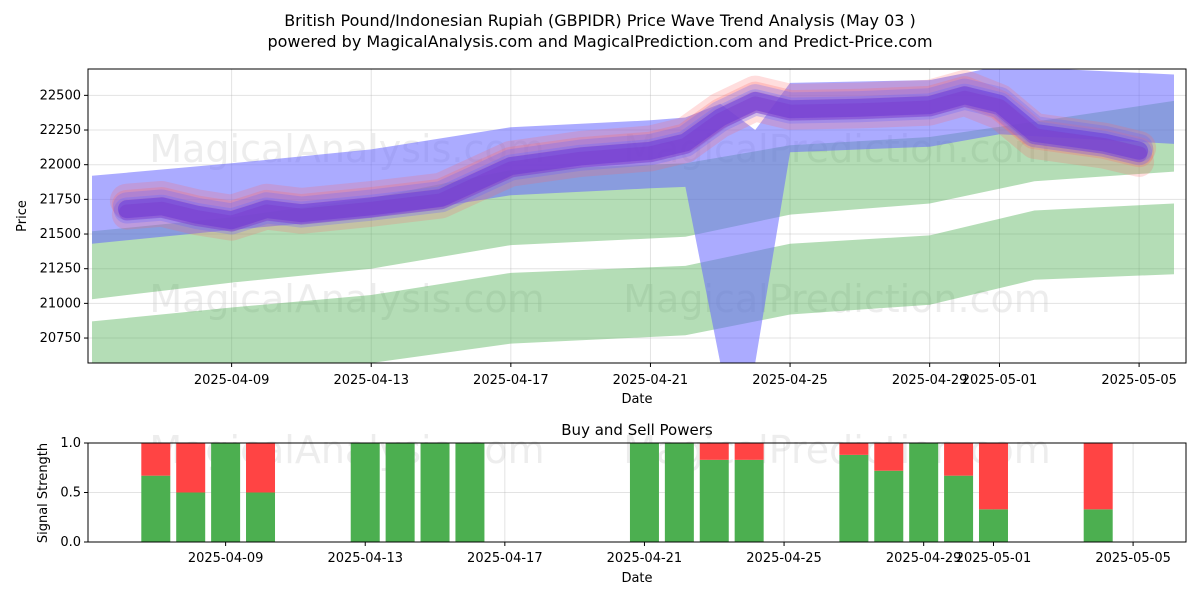 This screenshot has width=1200, height=600. What do you see at coordinates (505, 558) in the screenshot?
I see `signal-x-tick-label: 2025-04-17` at bounding box center [505, 558].